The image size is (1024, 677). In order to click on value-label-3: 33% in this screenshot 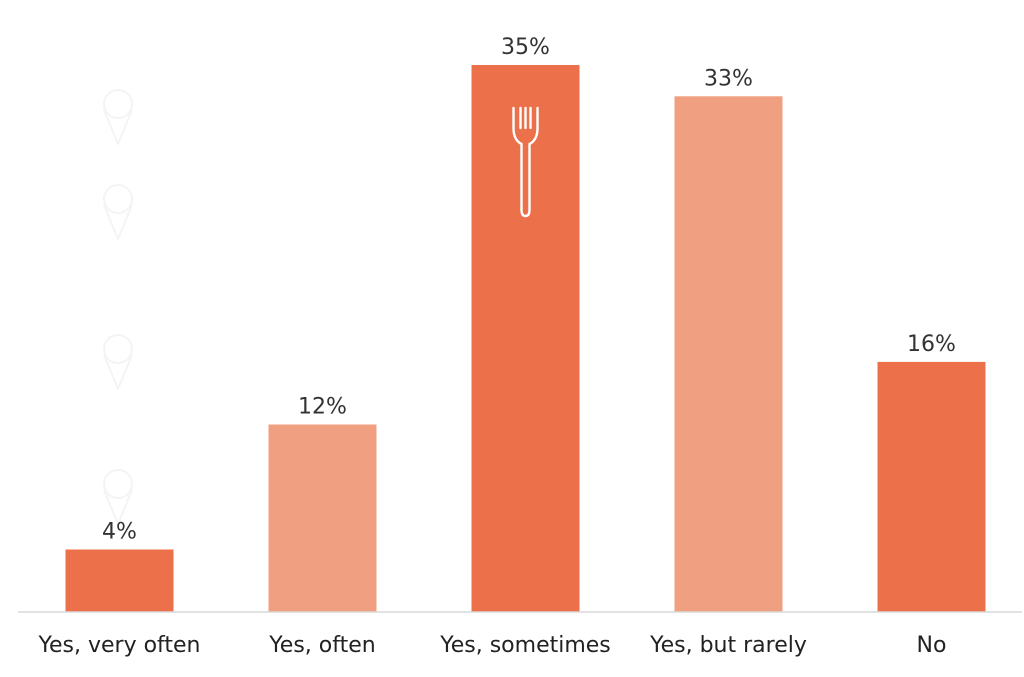, I will do `click(728, 78)`.